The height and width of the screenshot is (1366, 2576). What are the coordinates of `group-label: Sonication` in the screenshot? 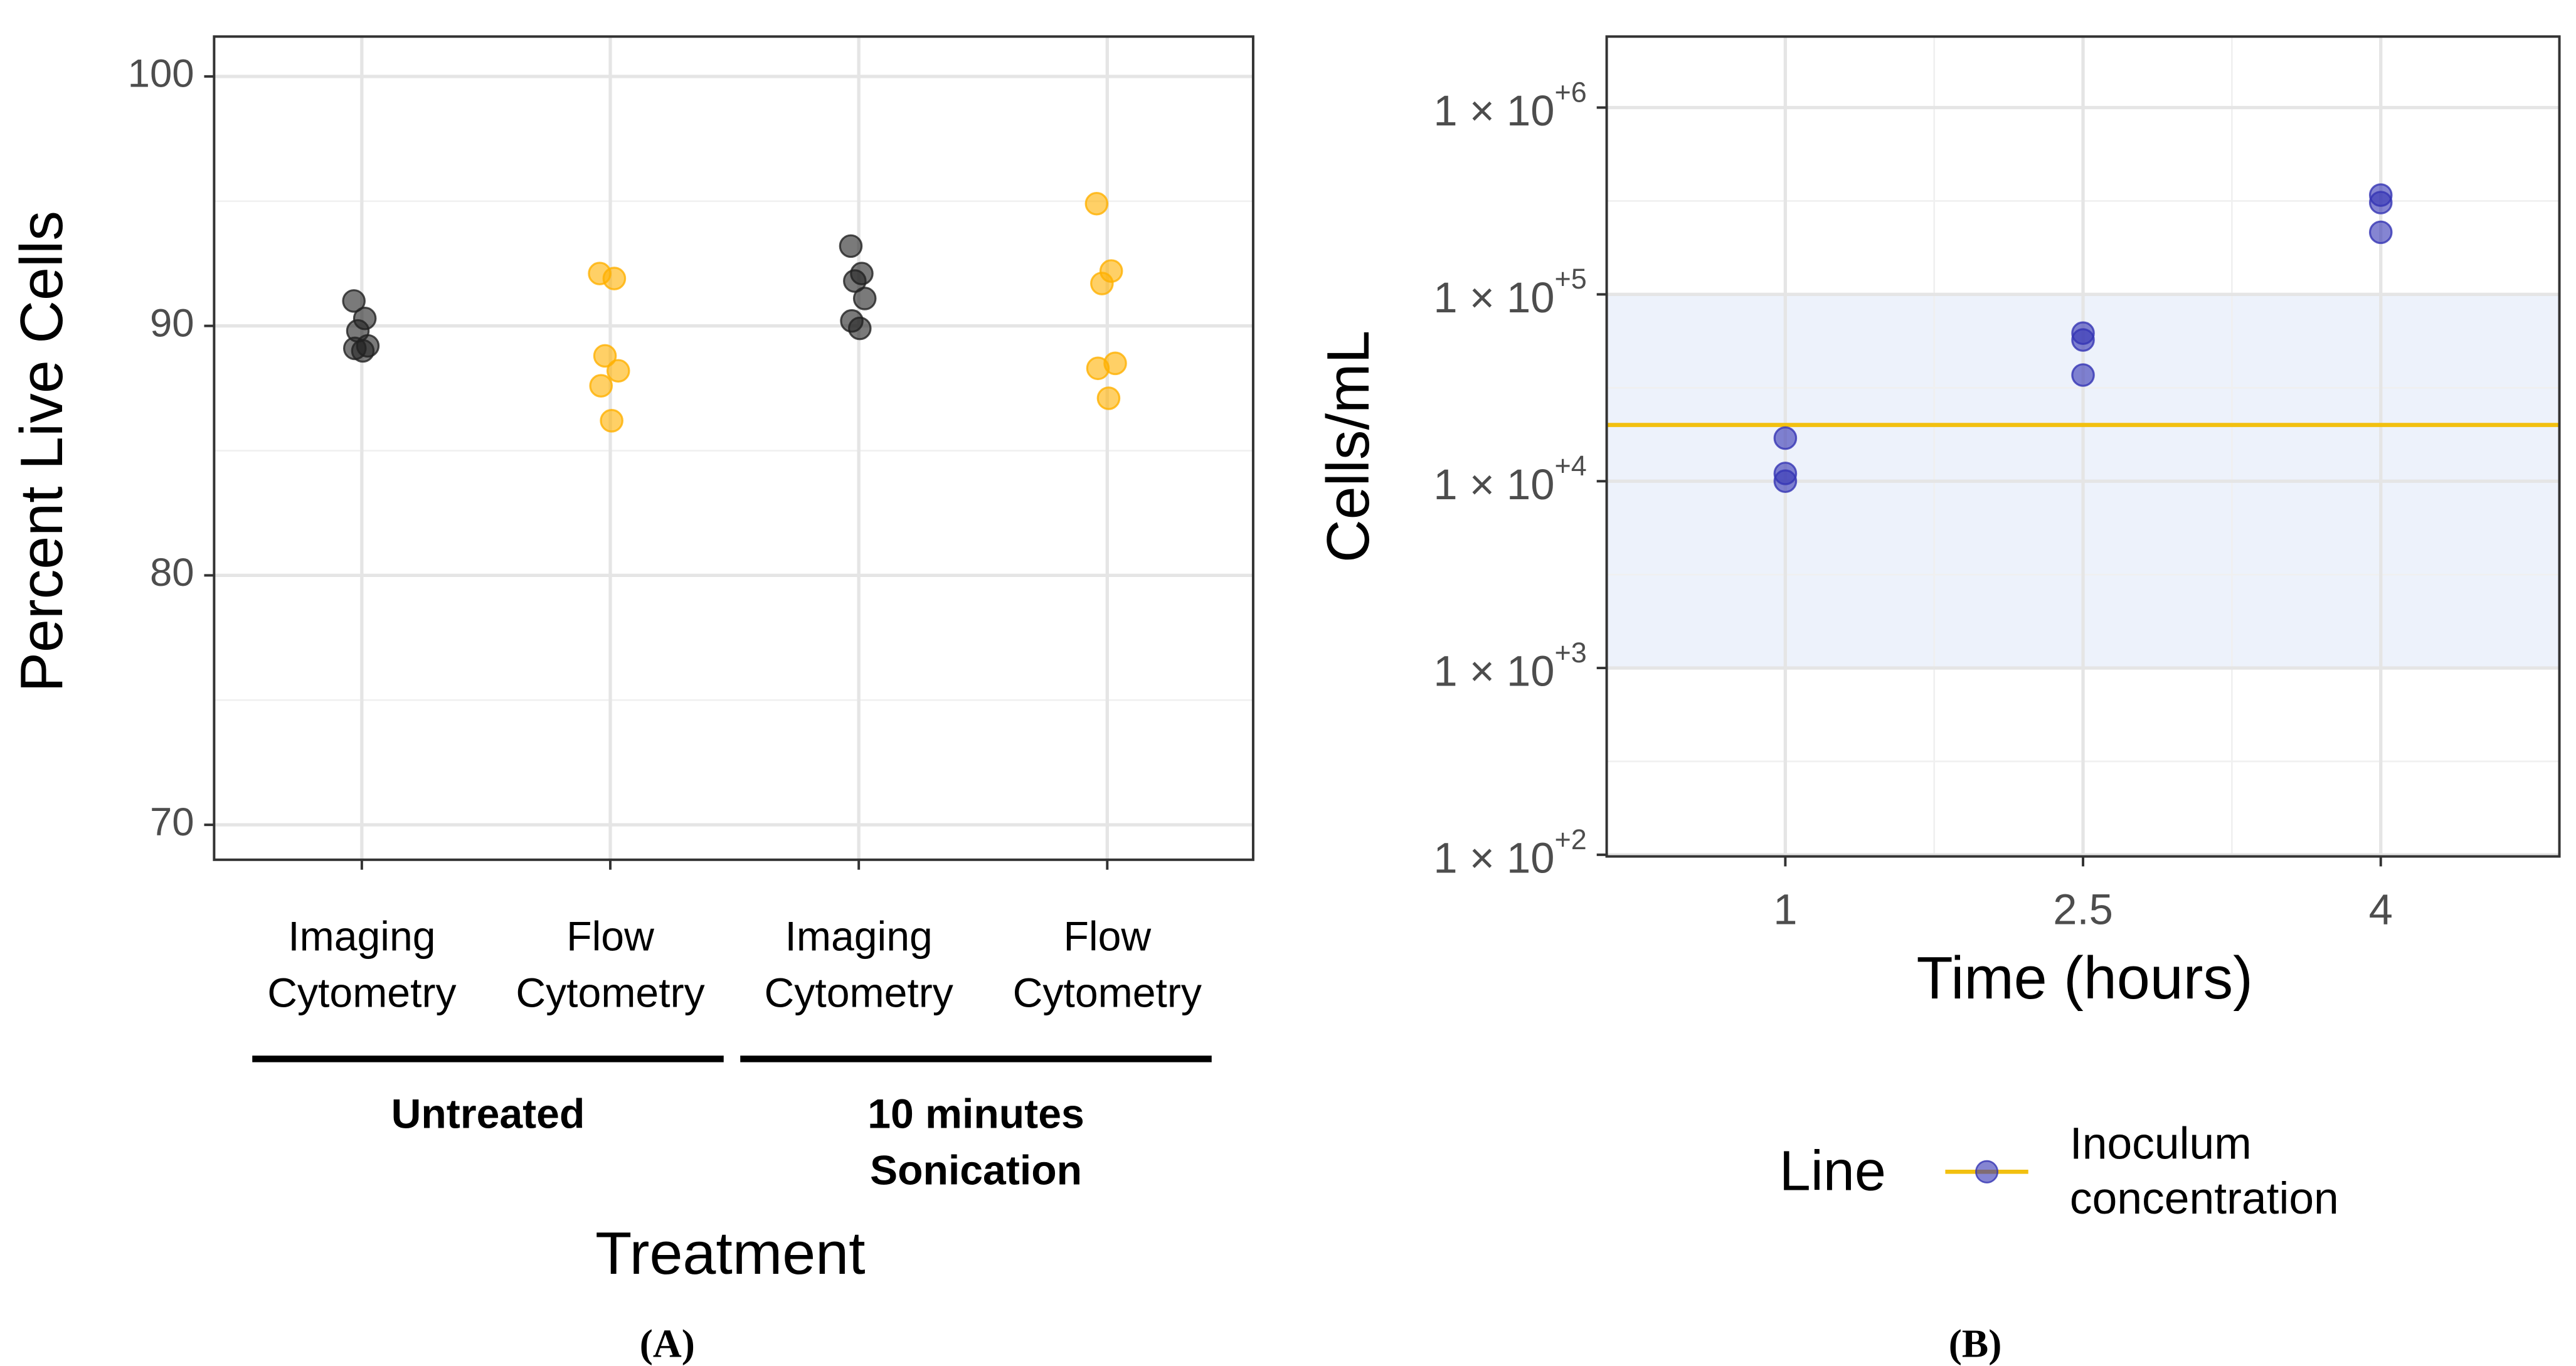 It's located at (976, 1170).